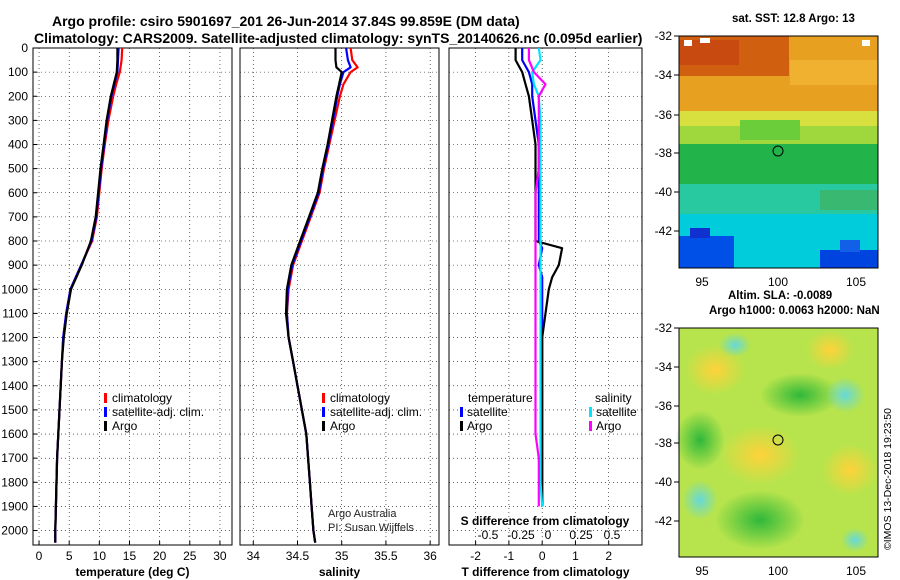  Describe the element at coordinates (664, 367) in the screenshot. I see `sla-map-lat-label: -34` at that location.